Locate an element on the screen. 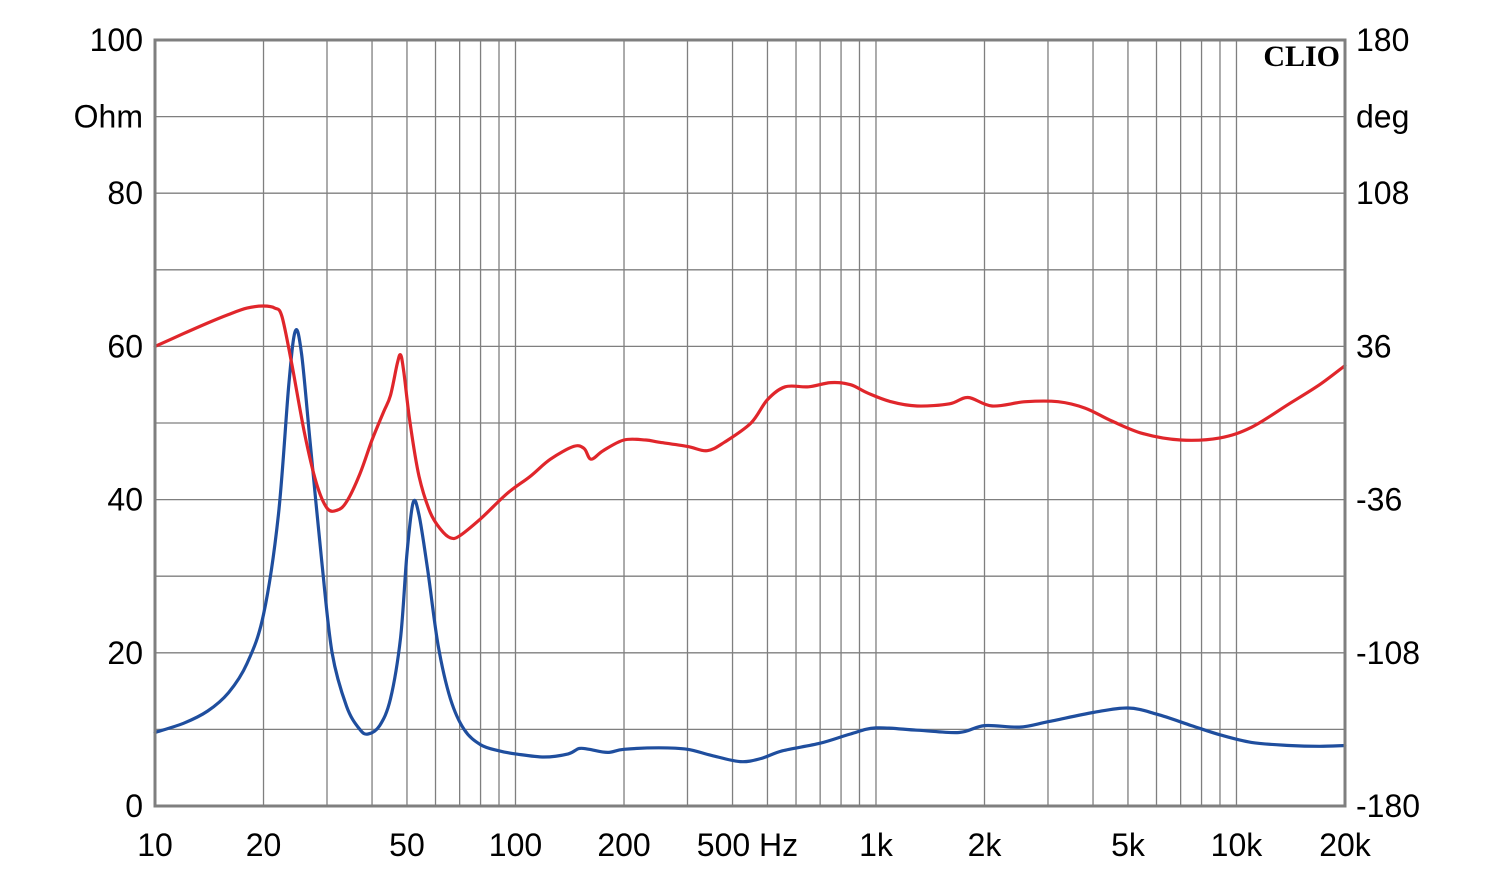 The width and height of the screenshot is (1500, 880). y-left-tick-label: 100 is located at coordinates (116, 40).